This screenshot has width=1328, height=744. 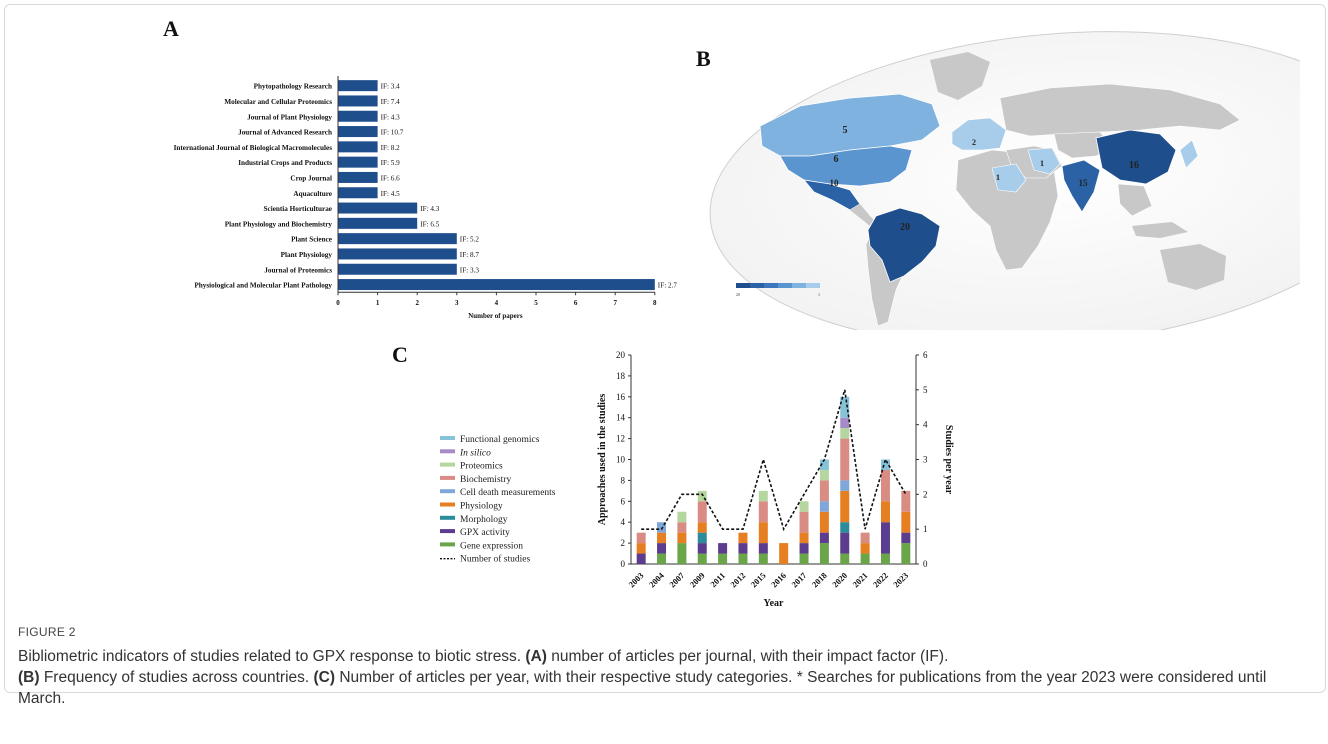 What do you see at coordinates (491, 546) in the screenshot?
I see `legend-label: Gene expression` at bounding box center [491, 546].